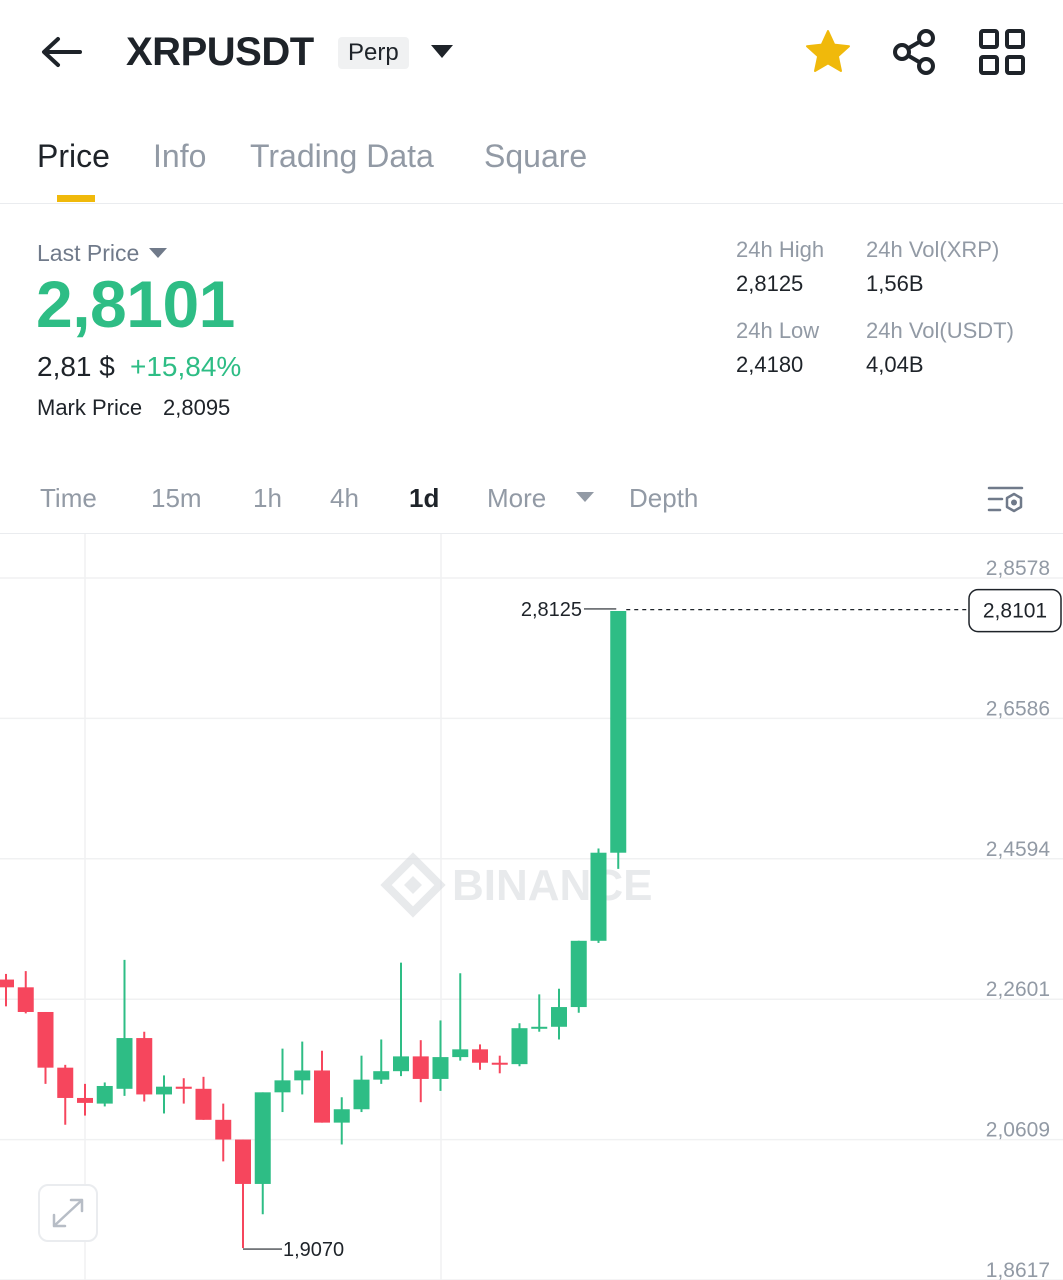  What do you see at coordinates (180, 156) in the screenshot?
I see `tab-info: Info` at bounding box center [180, 156].